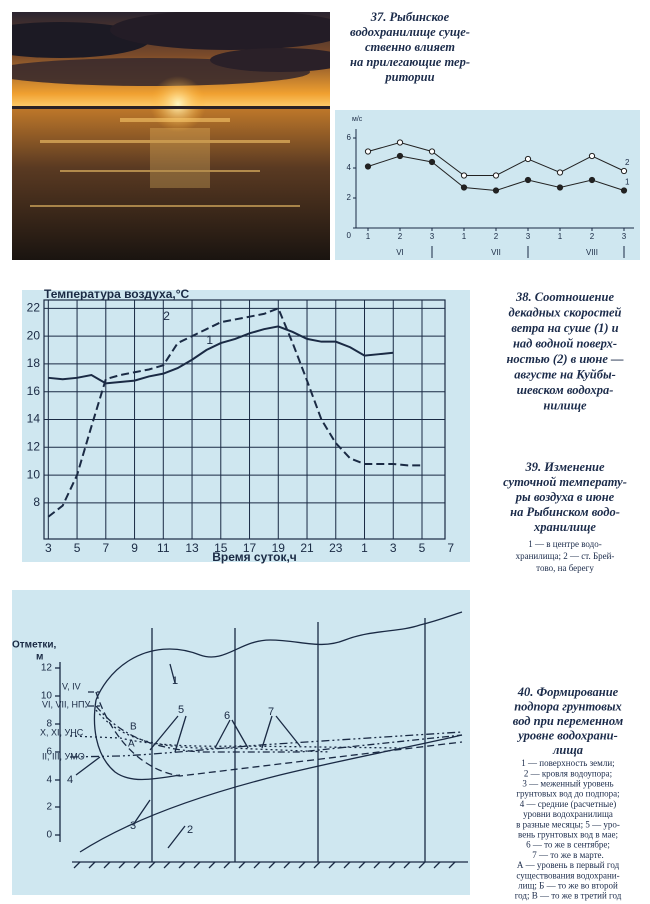 The width and height of the screenshot is (650, 904). Describe the element at coordinates (34, 308) in the screenshot. I see `y-tick-label: 22` at that location.